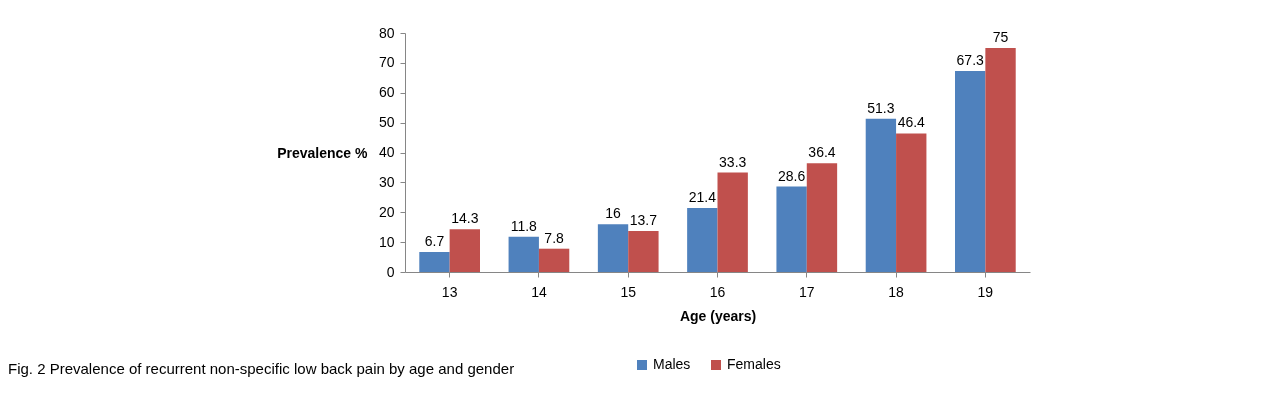 The image size is (1287, 419). Describe the element at coordinates (261, 368) in the screenshot. I see `caption: Fig. 2 Prevalence of recurrent non-specific low back pain by age and gender` at that location.